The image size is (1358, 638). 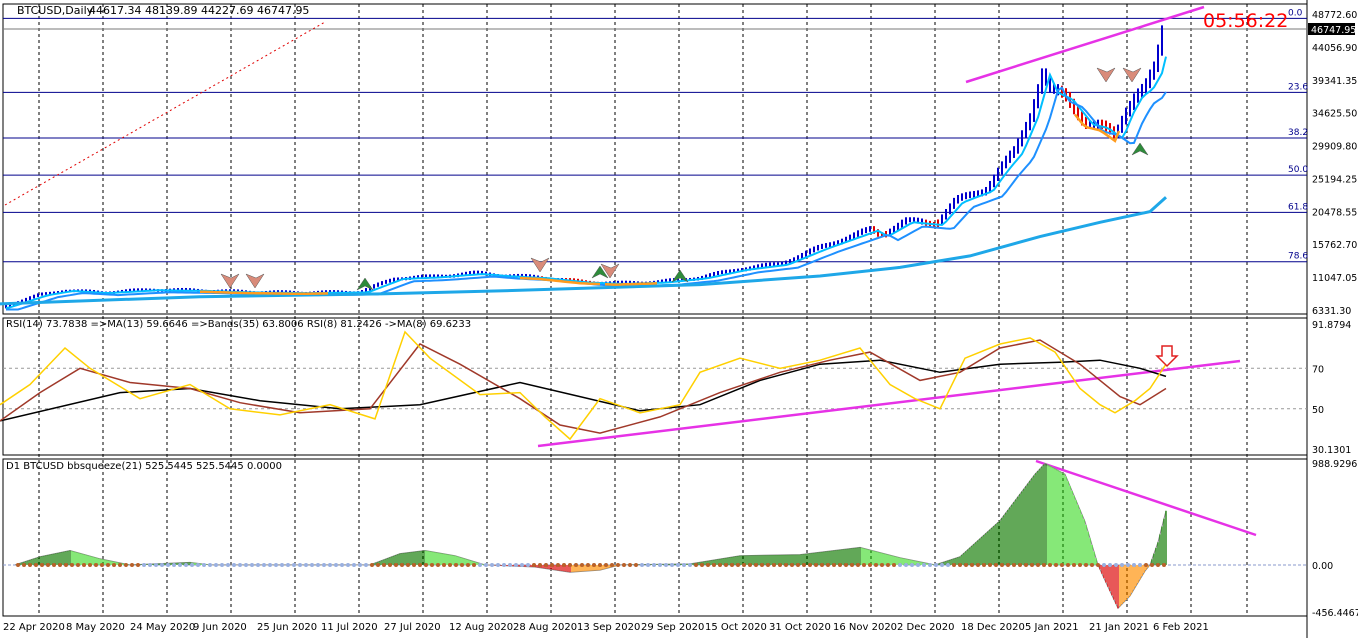 I want to click on x-tick-label: 12 Aug 2020, so click(x=481, y=627).